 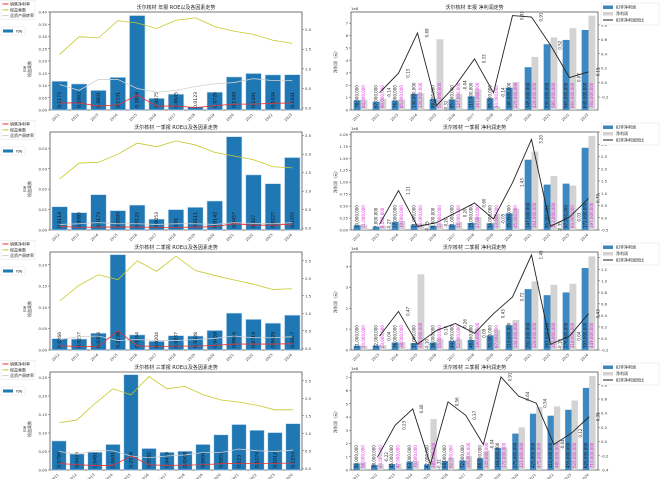 What do you see at coordinates (608, 127) in the screenshot?
I see `legend-swatch` at bounding box center [608, 127].